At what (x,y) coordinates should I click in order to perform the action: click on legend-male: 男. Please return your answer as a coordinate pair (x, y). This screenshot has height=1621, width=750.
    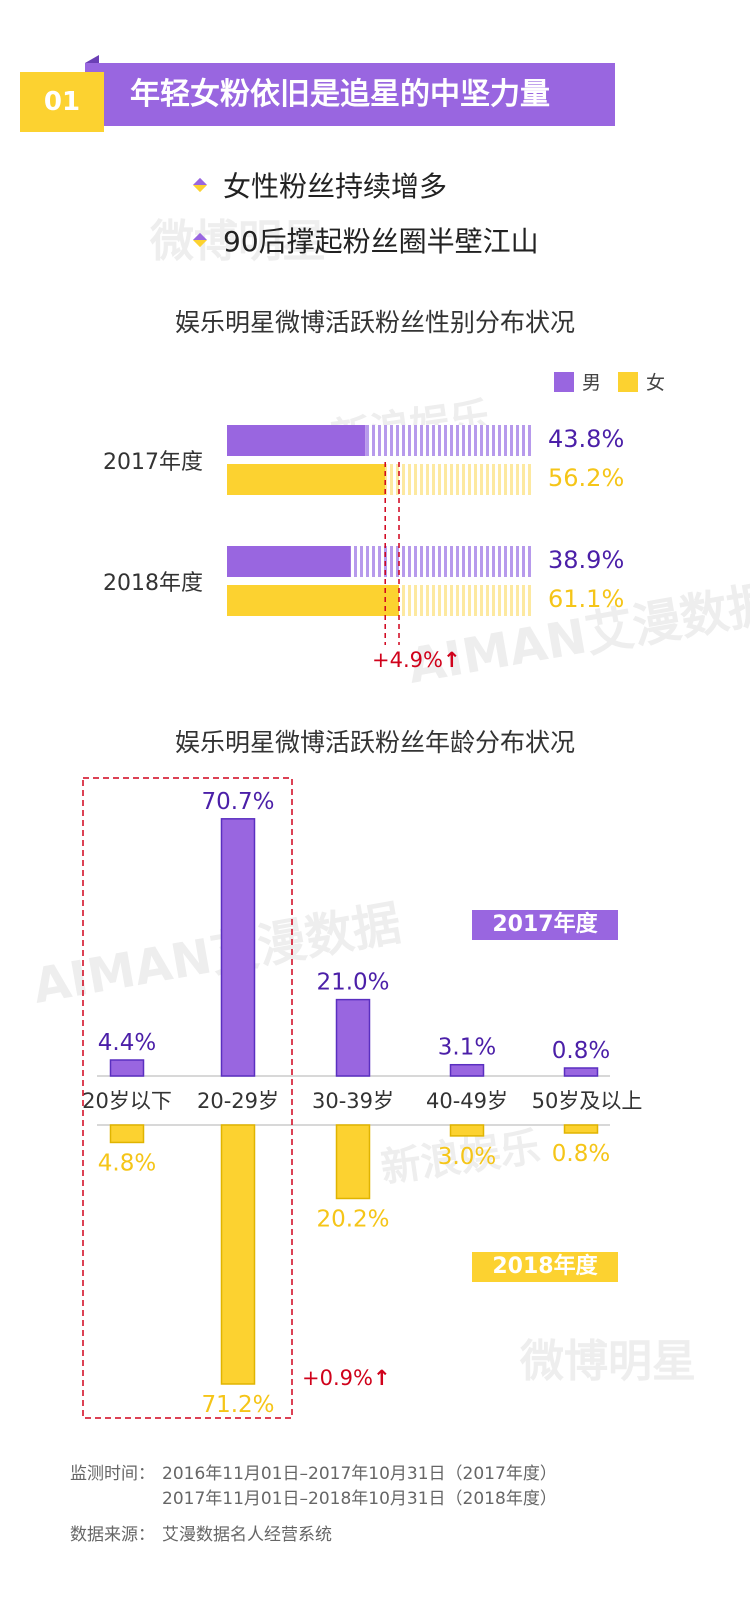
    Looking at the image, I should click on (577, 383).